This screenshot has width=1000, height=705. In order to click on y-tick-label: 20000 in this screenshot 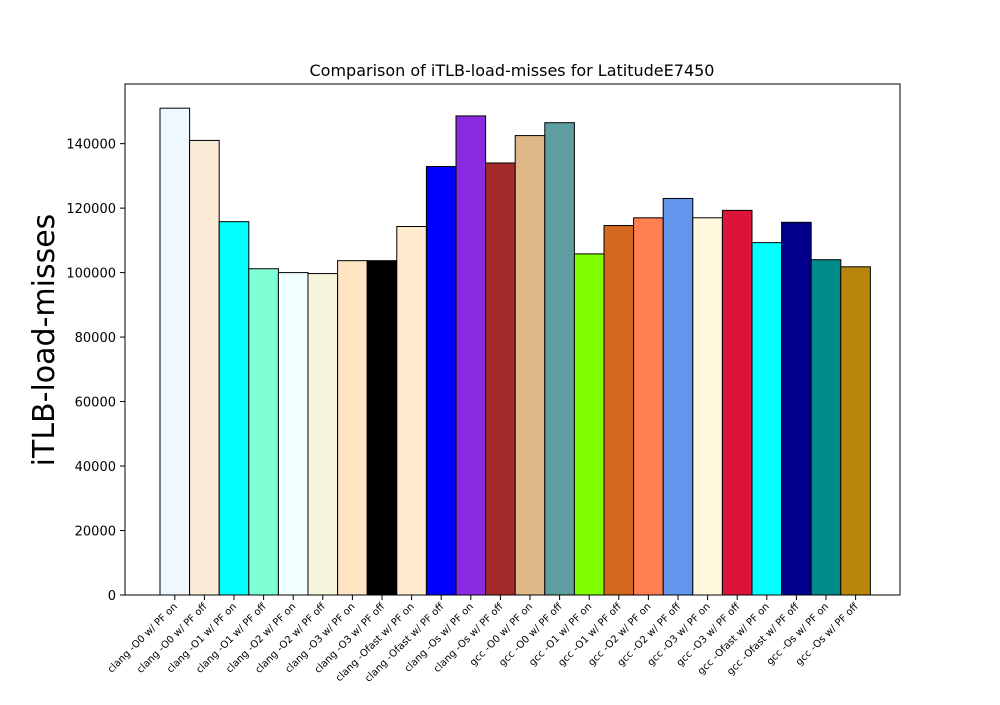, I will do `click(95, 532)`.